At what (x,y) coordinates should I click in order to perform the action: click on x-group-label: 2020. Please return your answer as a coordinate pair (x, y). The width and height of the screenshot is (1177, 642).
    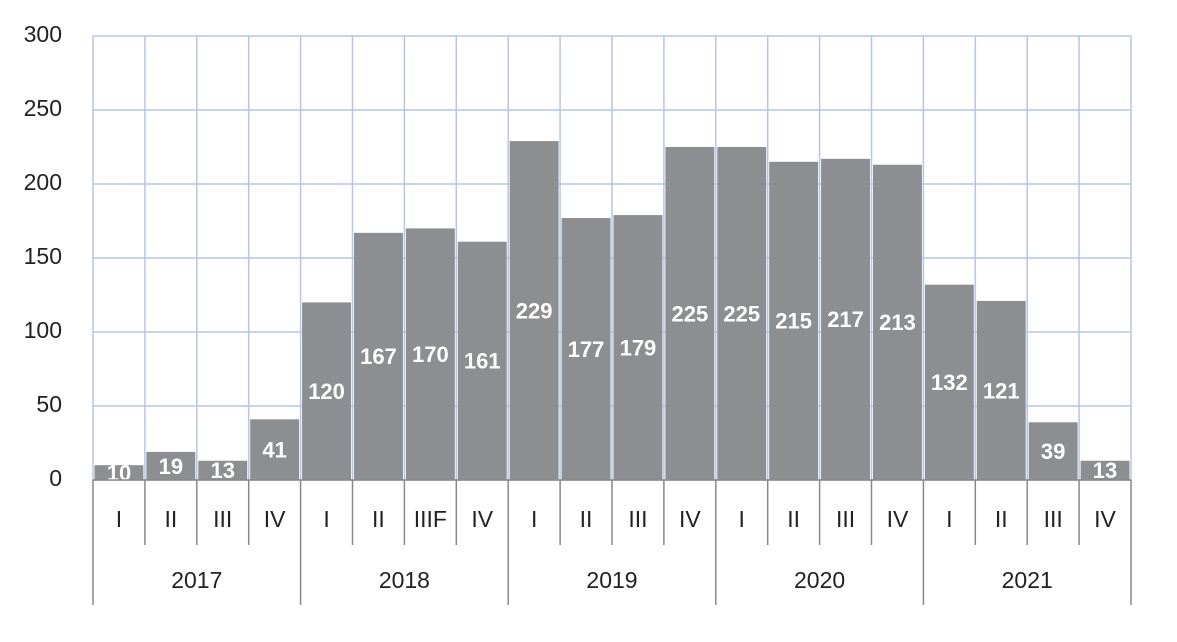
    Looking at the image, I should click on (819, 580).